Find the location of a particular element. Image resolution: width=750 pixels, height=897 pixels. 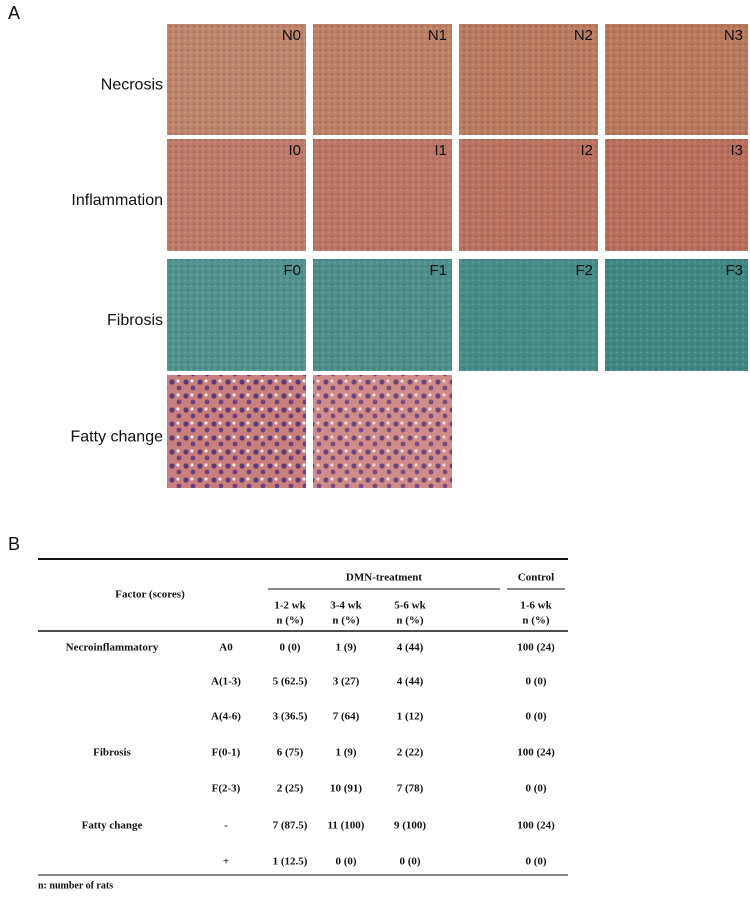

tile-label: I2 is located at coordinates (586, 150).